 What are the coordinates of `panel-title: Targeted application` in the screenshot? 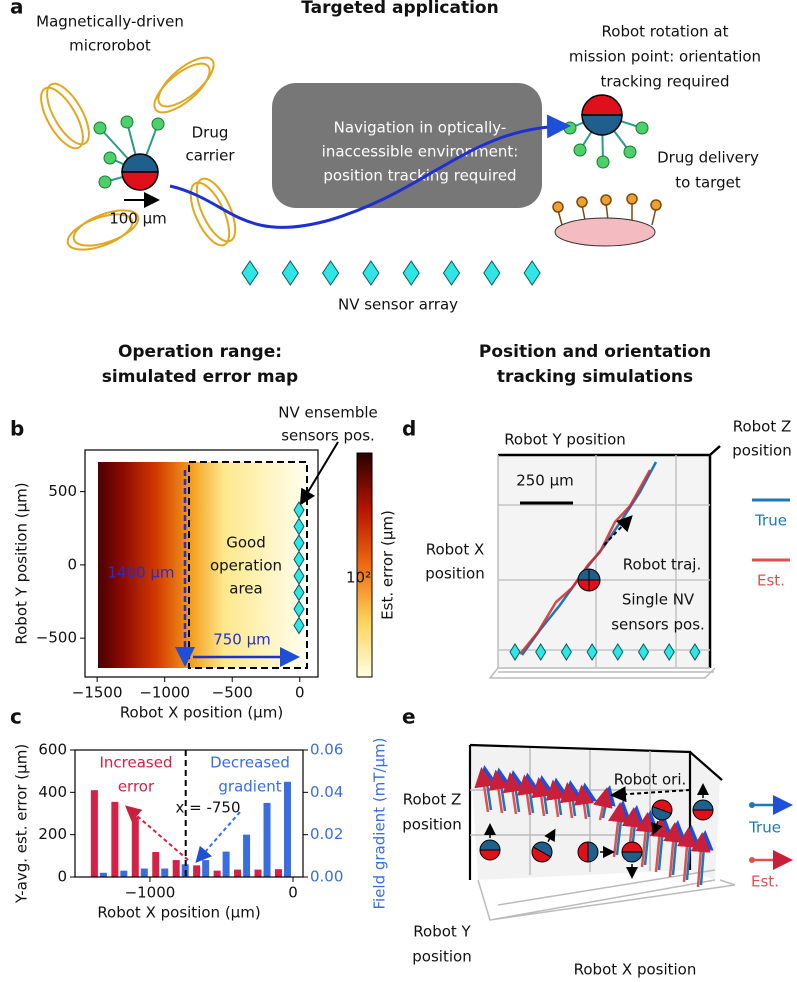 It's located at (399, 9).